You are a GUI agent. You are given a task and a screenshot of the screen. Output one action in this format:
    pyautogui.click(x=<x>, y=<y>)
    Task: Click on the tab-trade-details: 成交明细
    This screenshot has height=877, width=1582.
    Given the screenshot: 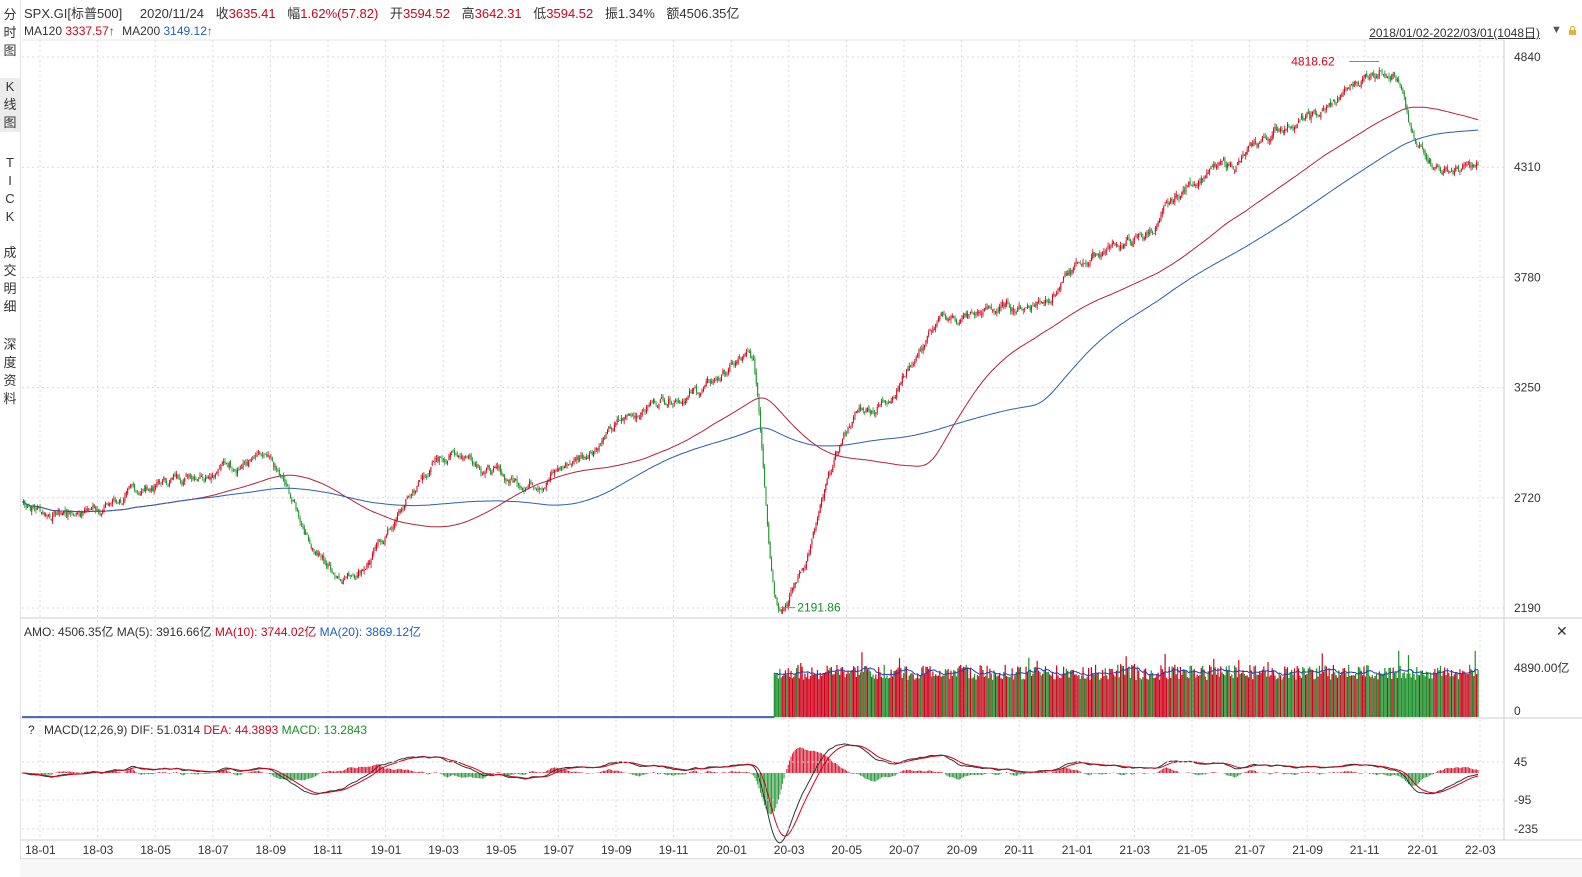 What is the action you would take?
    pyautogui.click(x=10, y=279)
    